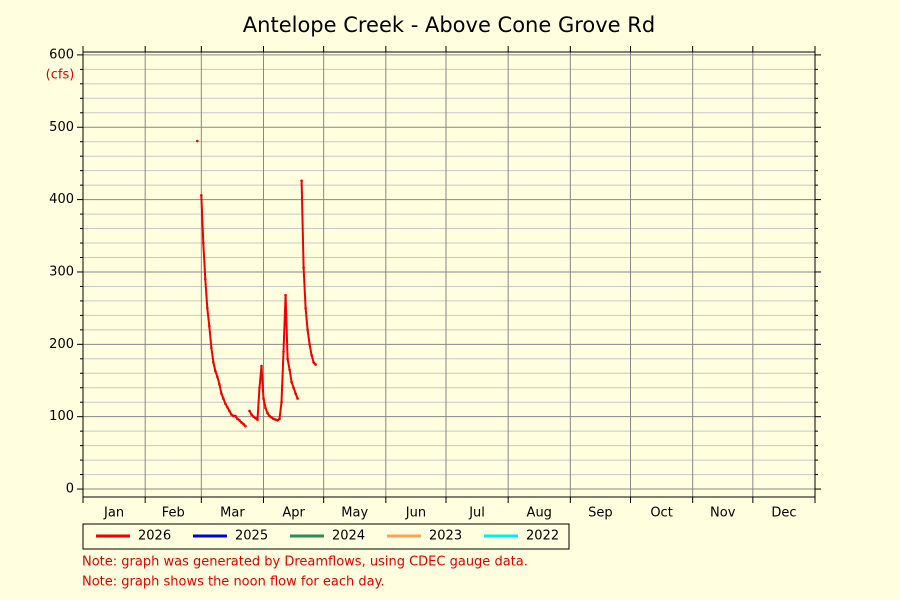 This screenshot has height=600, width=900. Describe the element at coordinates (113, 513) in the screenshot. I see `x-tick-label: Jan` at that location.